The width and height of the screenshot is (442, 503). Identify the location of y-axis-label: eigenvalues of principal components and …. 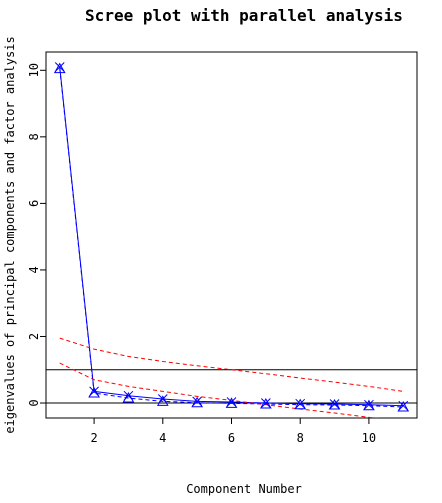
(10, 234).